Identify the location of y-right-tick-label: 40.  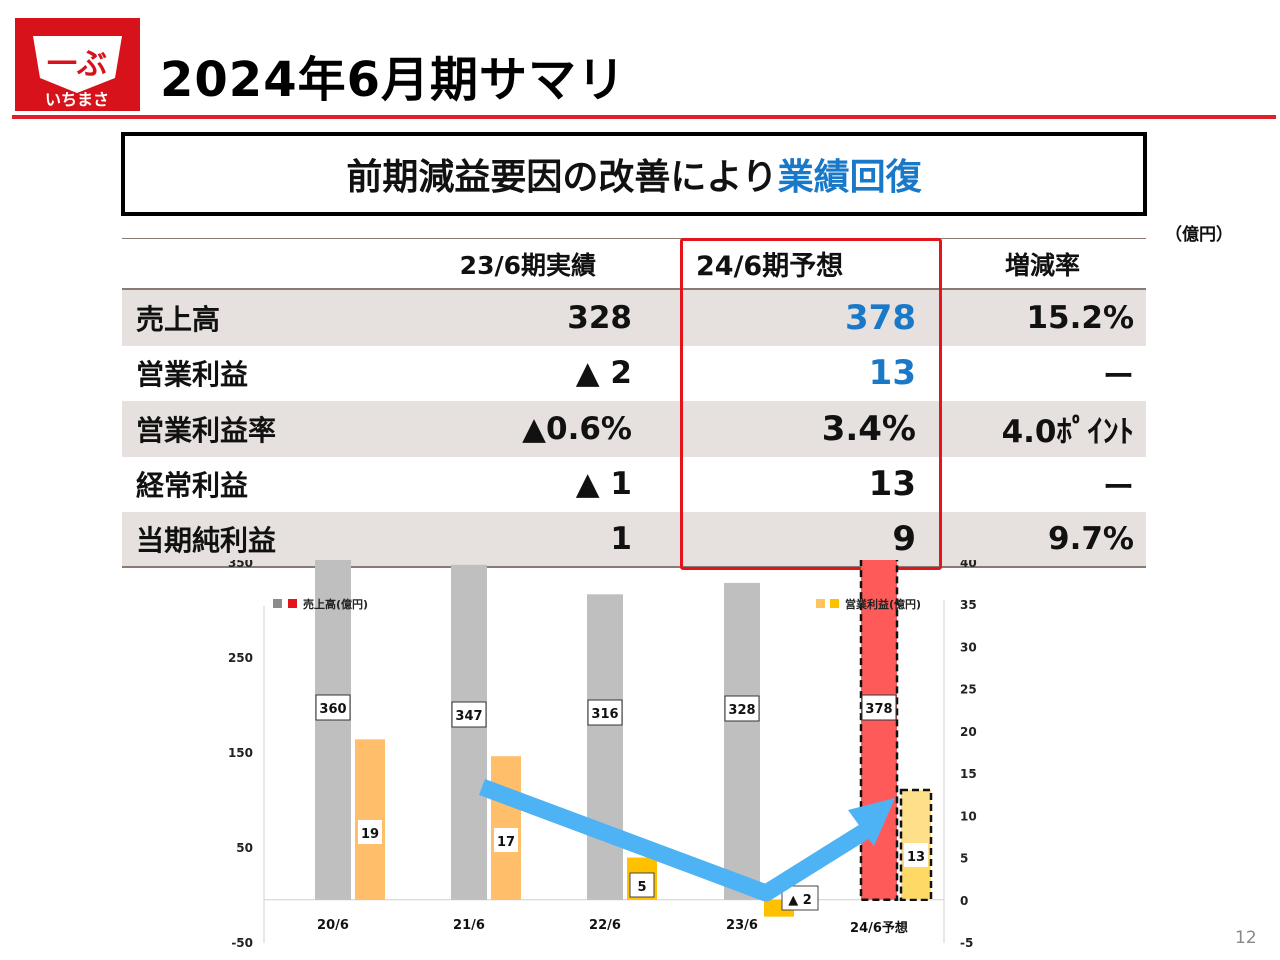
(968, 565).